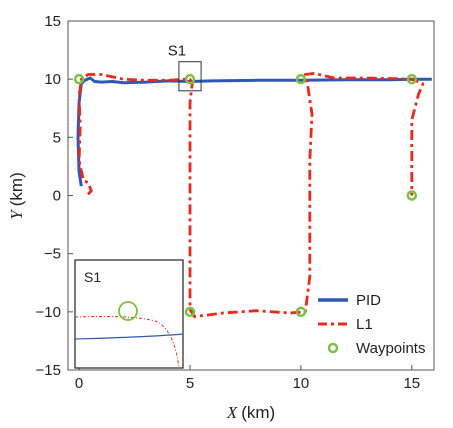  I want to click on legend-waypoints-label: Waypoints, so click(390, 348).